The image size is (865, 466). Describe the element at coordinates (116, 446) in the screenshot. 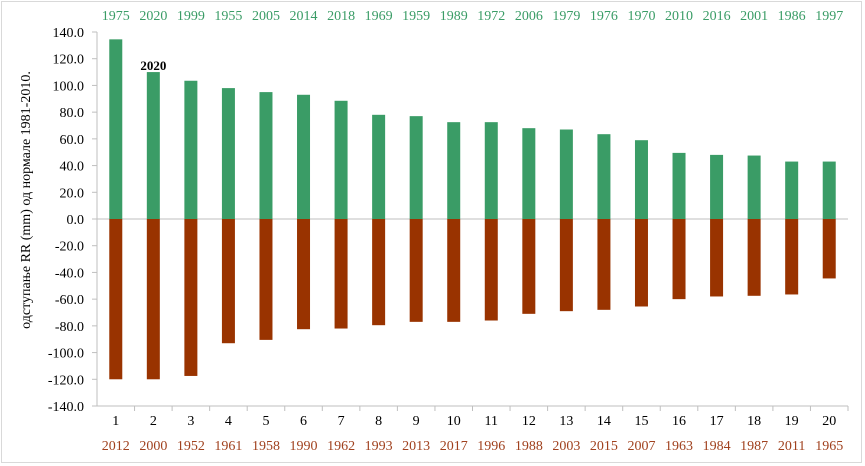

I see `bottom-year-label: 2012` at that location.